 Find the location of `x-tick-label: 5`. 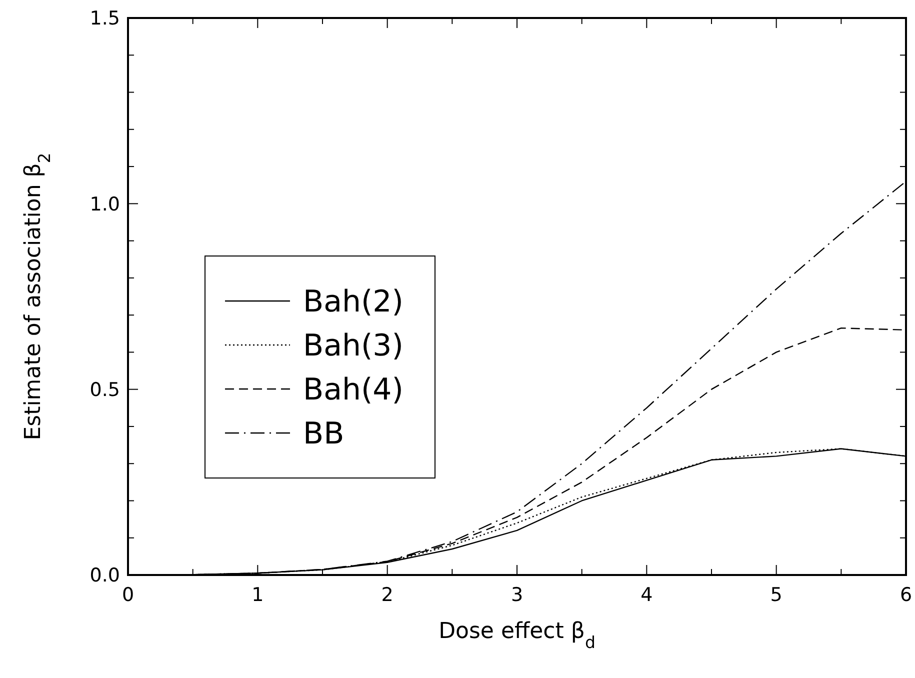

x-tick-label: 5 is located at coordinates (776, 595).